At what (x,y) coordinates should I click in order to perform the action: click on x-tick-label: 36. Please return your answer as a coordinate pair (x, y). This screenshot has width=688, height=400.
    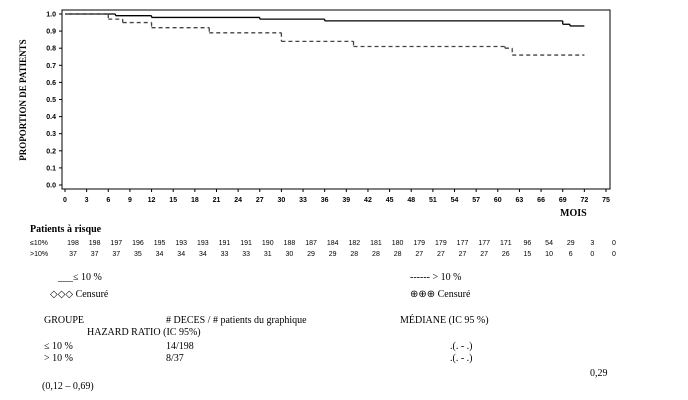
    Looking at the image, I should click on (325, 200).